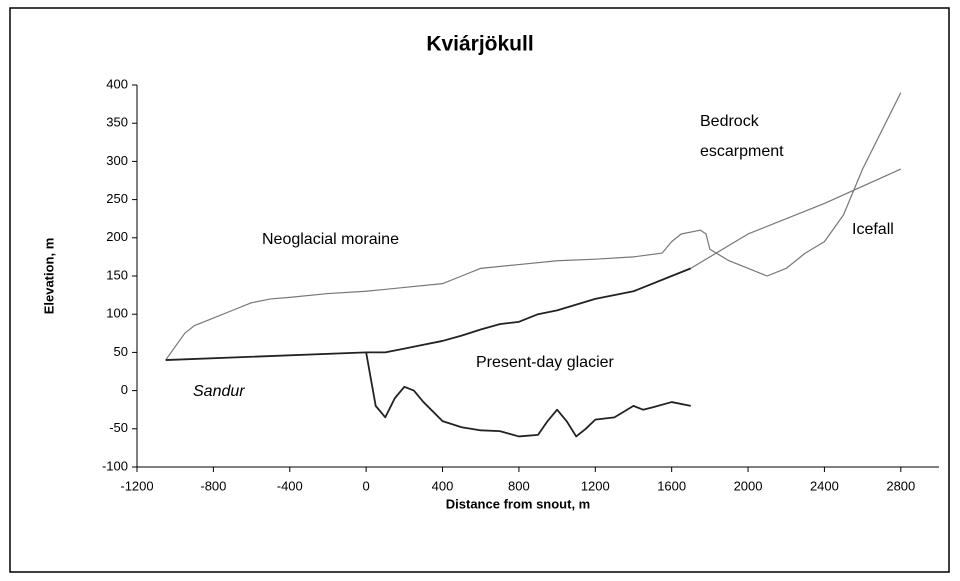  Describe the element at coordinates (117, 160) in the screenshot. I see `y-tick-label: 300` at that location.